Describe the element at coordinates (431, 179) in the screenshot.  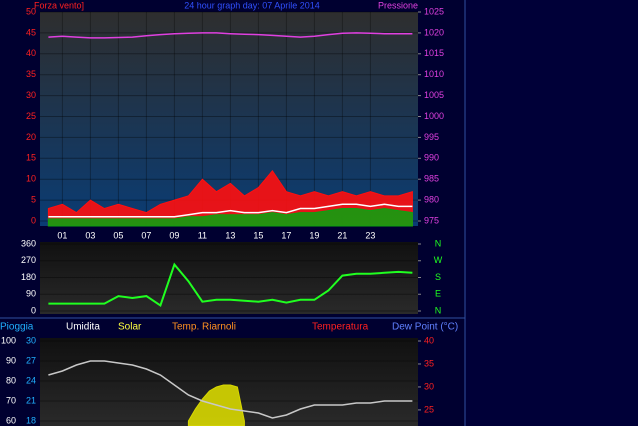
I see `y2-tick-label: 985` at that location.